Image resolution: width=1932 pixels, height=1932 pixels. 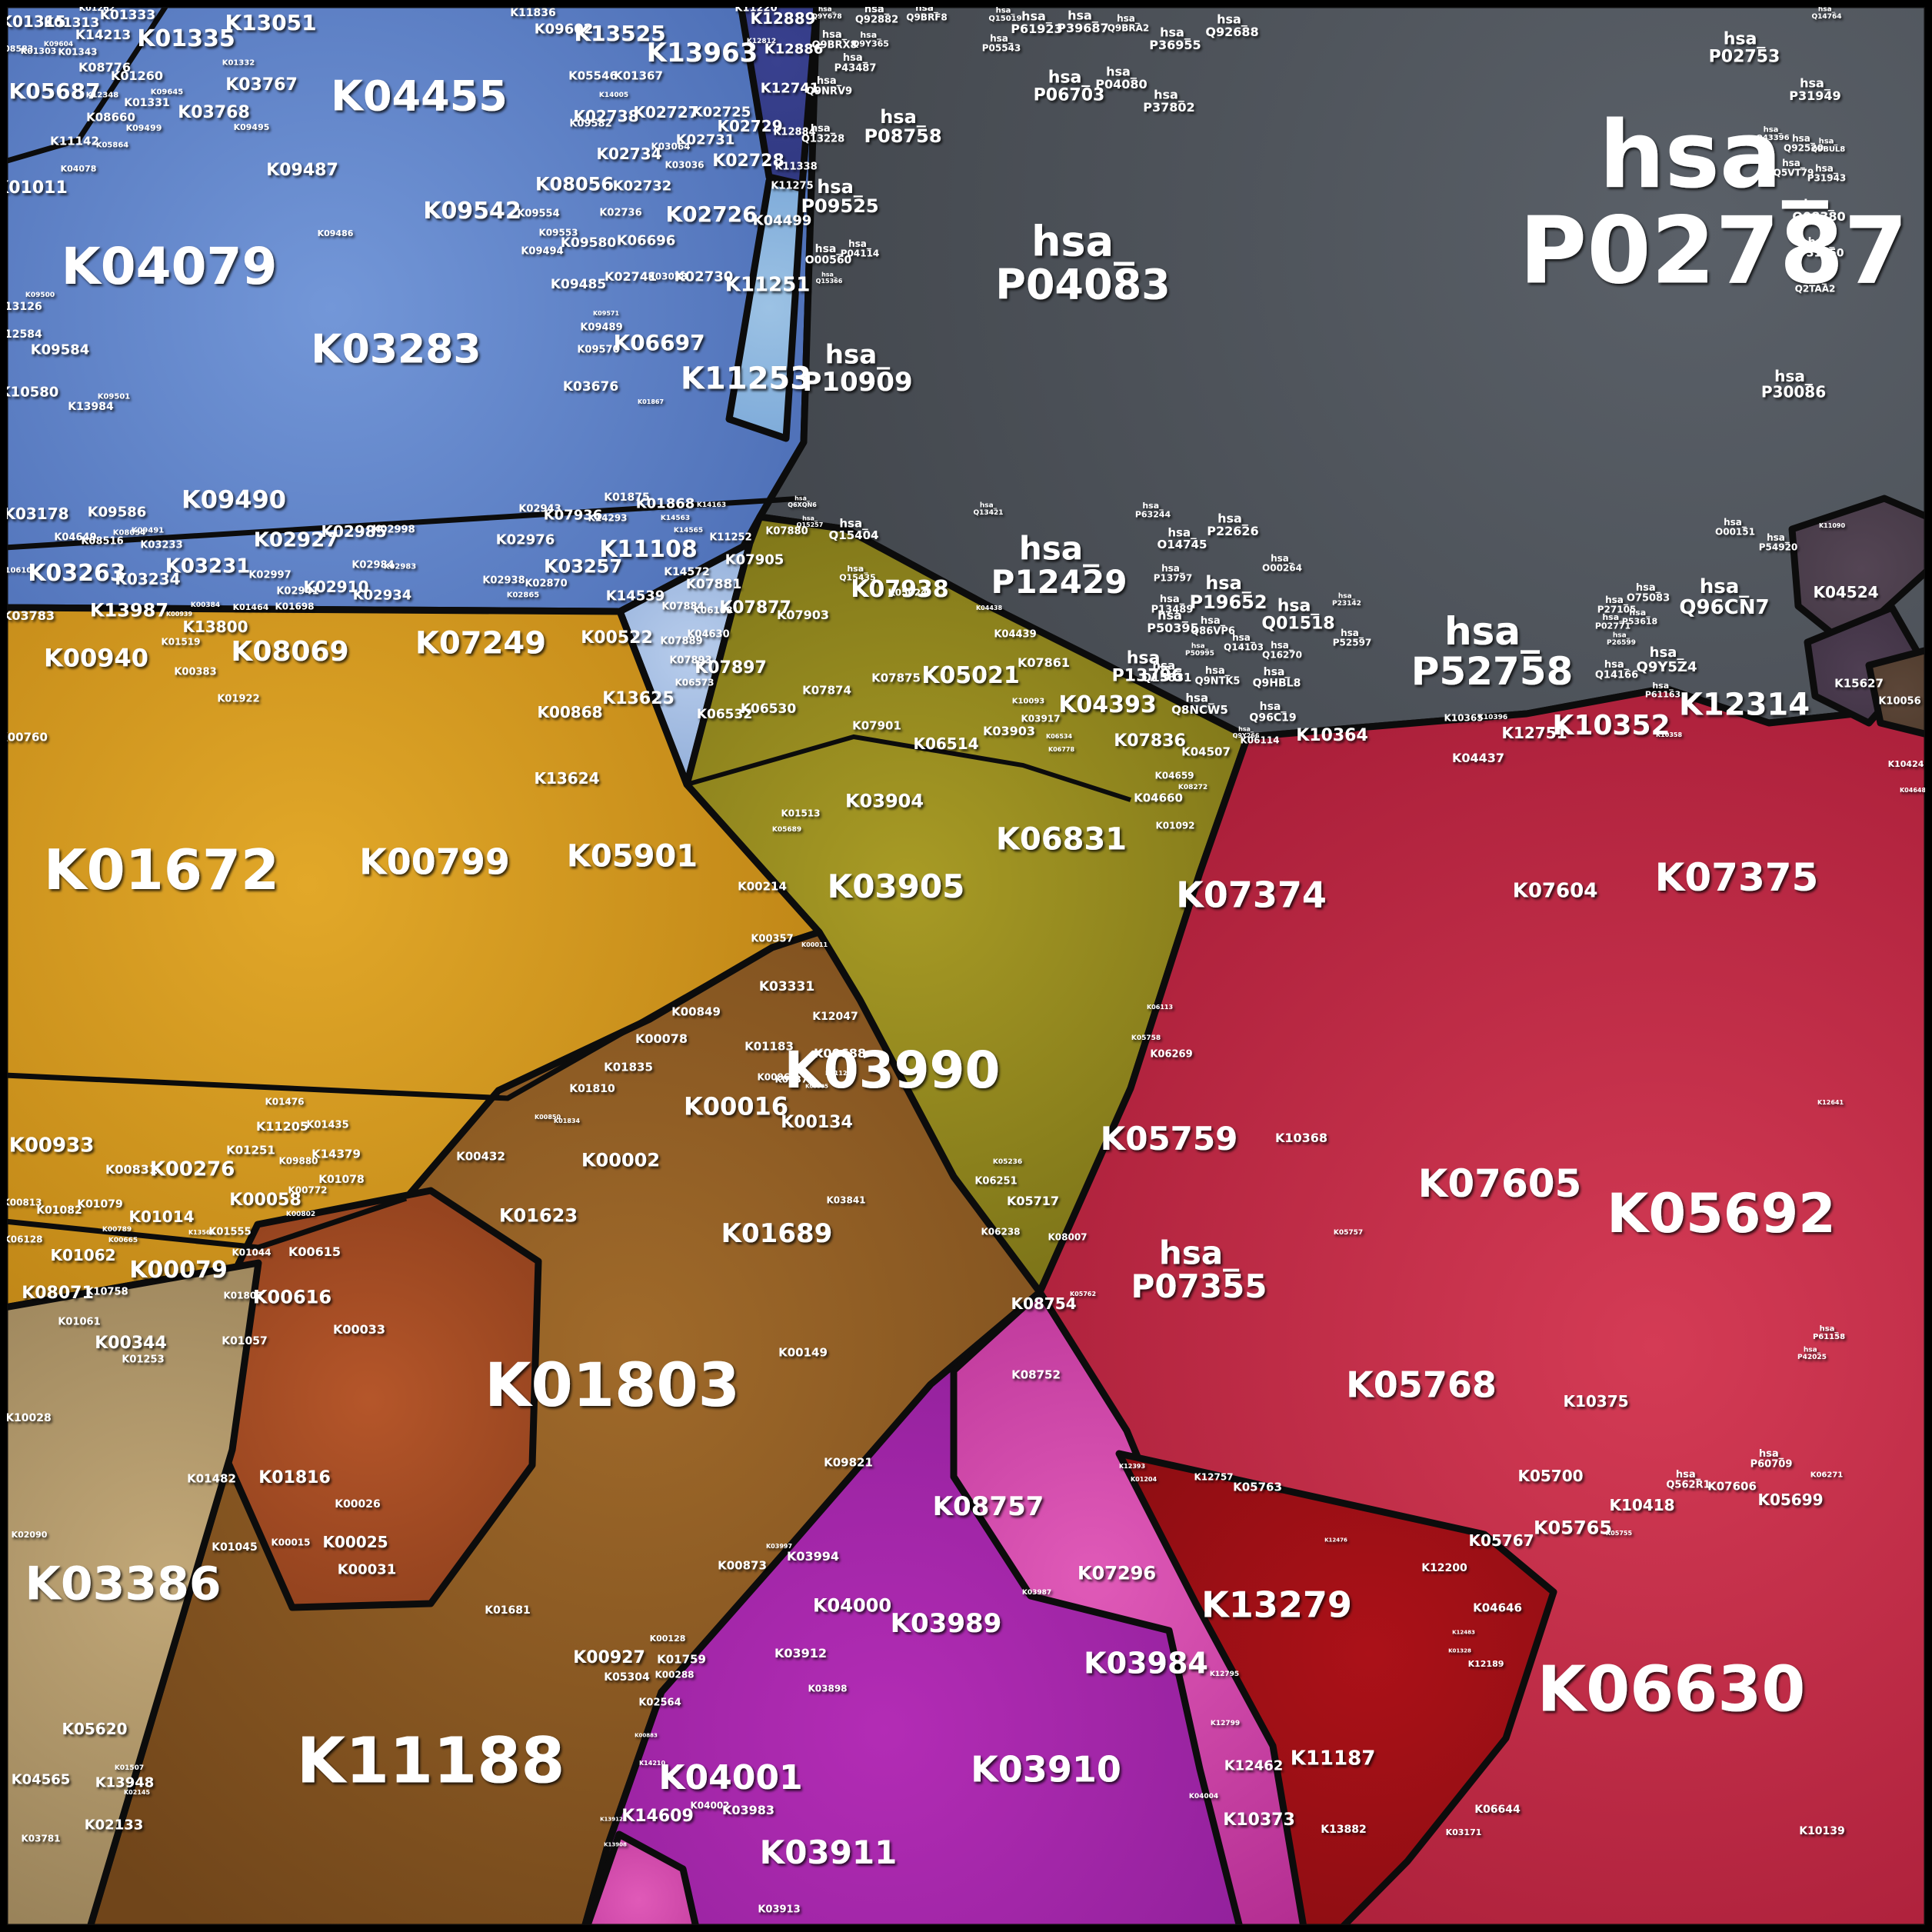 What do you see at coordinates (353, 531) in the screenshot?
I see `cell-label: K02985` at bounding box center [353, 531].